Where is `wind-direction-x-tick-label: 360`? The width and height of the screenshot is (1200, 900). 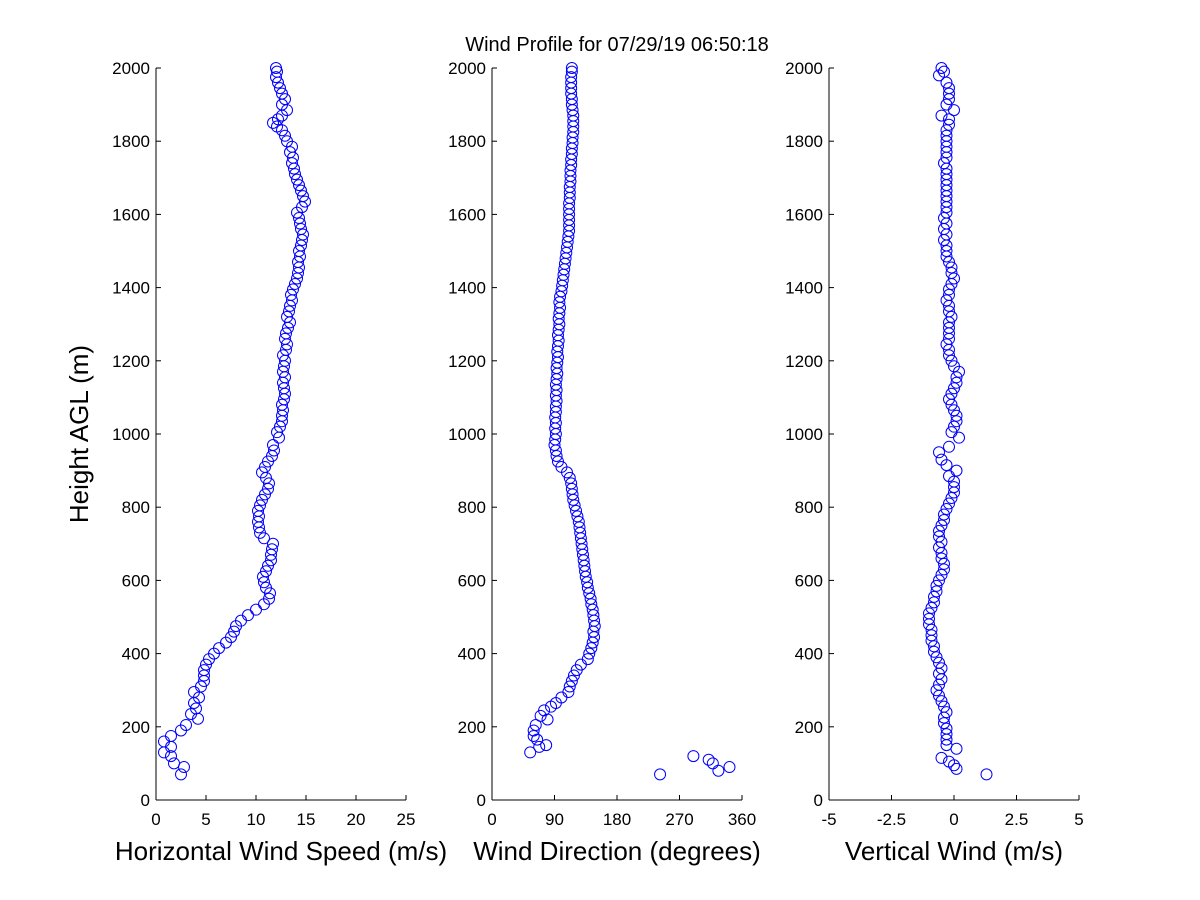
wind-direction-x-tick-label: 360 is located at coordinates (742, 819).